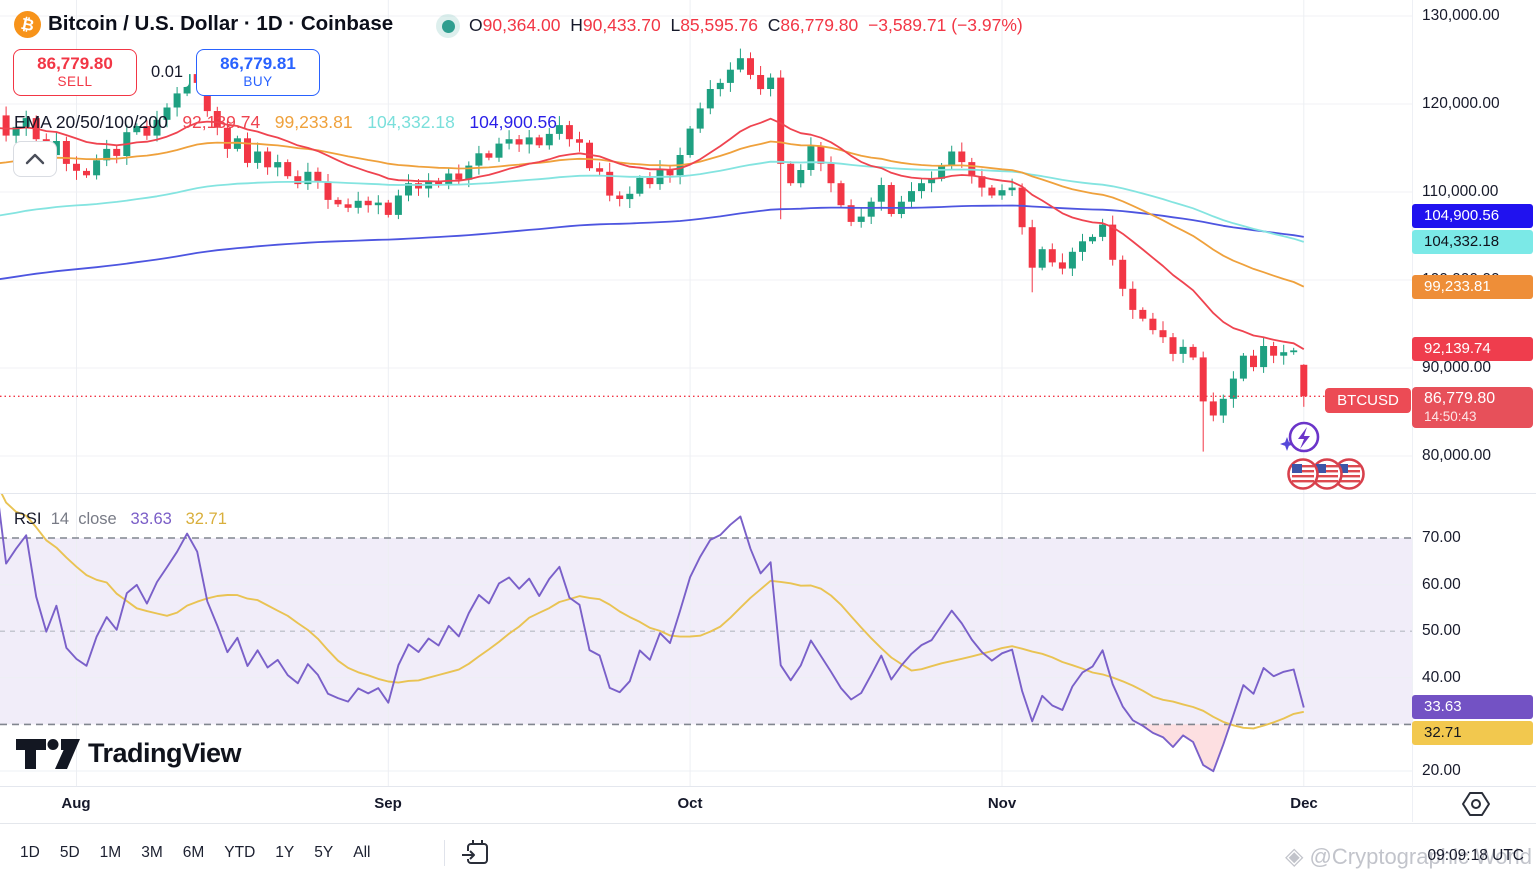  Describe the element at coordinates (1304, 437) in the screenshot. I see `lightning-event-icon` at that location.